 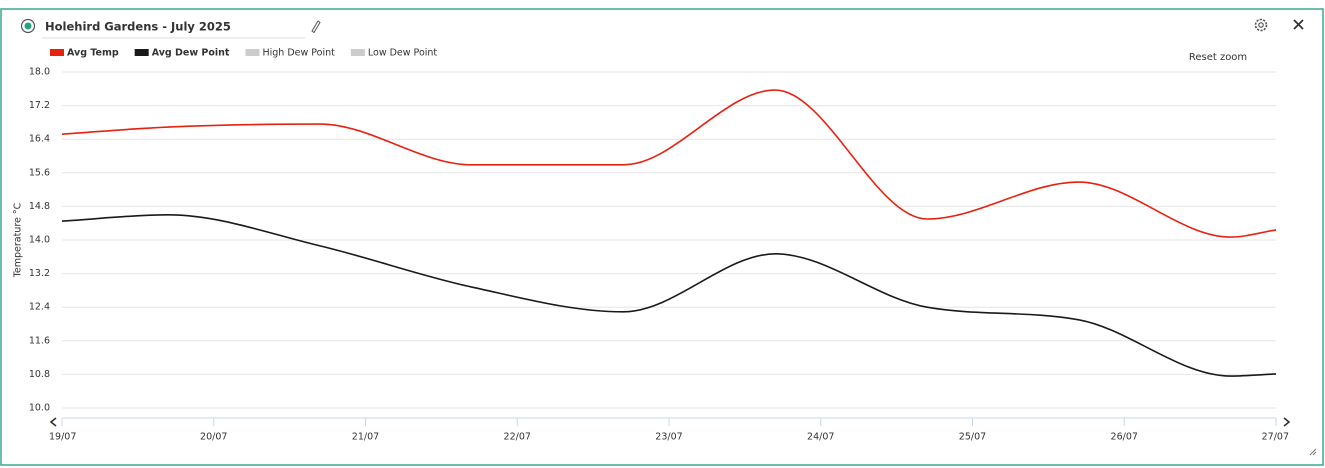 I want to click on legend-label: Low Dew Point, so click(x=403, y=53).